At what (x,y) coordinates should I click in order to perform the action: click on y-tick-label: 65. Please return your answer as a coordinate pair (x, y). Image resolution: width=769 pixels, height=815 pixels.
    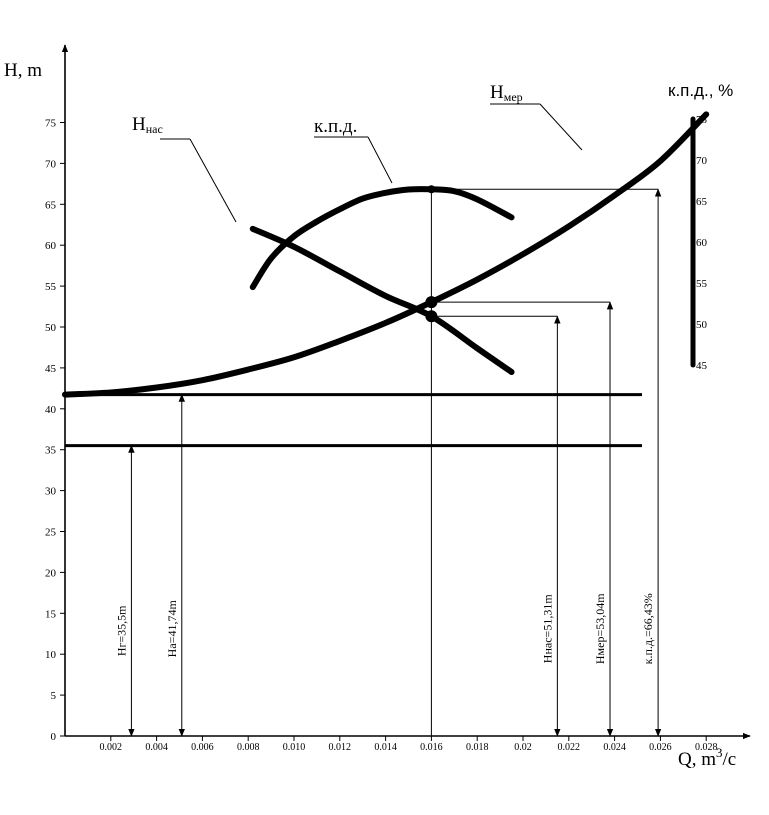
    Looking at the image, I should click on (51, 205).